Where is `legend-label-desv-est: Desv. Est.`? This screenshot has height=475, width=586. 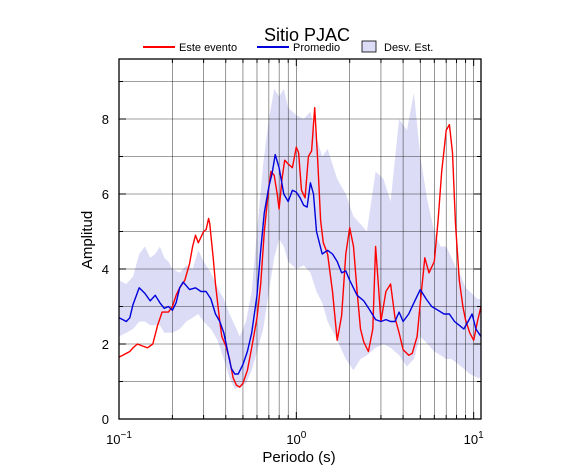
legend-label-desv-est: Desv. Est. is located at coordinates (408, 48).